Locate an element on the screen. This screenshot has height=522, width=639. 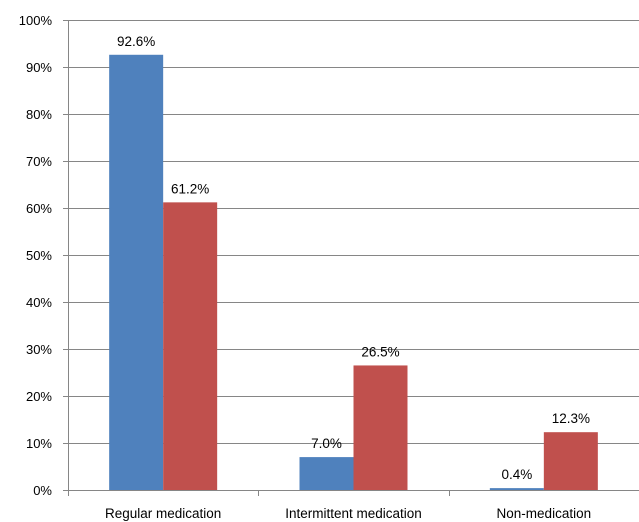
category-label: Non-medication is located at coordinates (544, 513).